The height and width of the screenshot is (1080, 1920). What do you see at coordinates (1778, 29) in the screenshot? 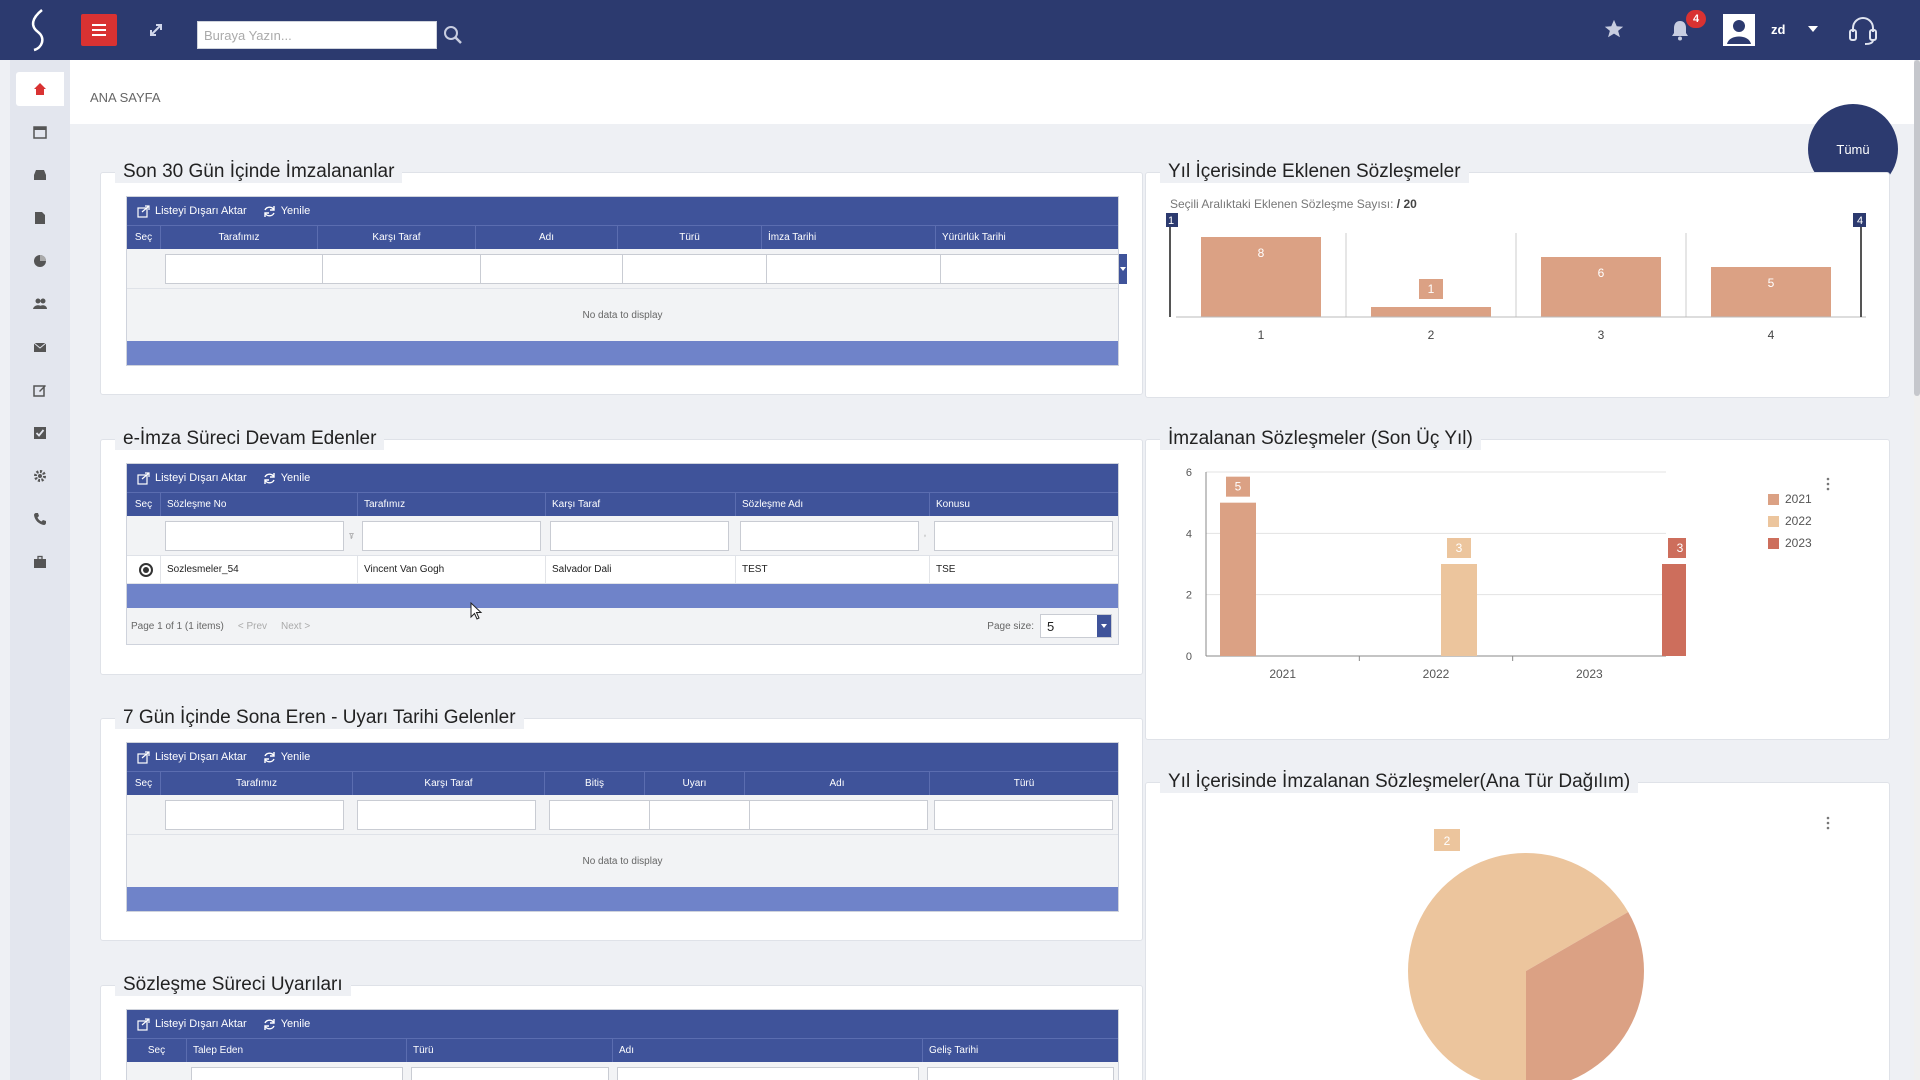
I see `username-label: zd` at bounding box center [1778, 29].